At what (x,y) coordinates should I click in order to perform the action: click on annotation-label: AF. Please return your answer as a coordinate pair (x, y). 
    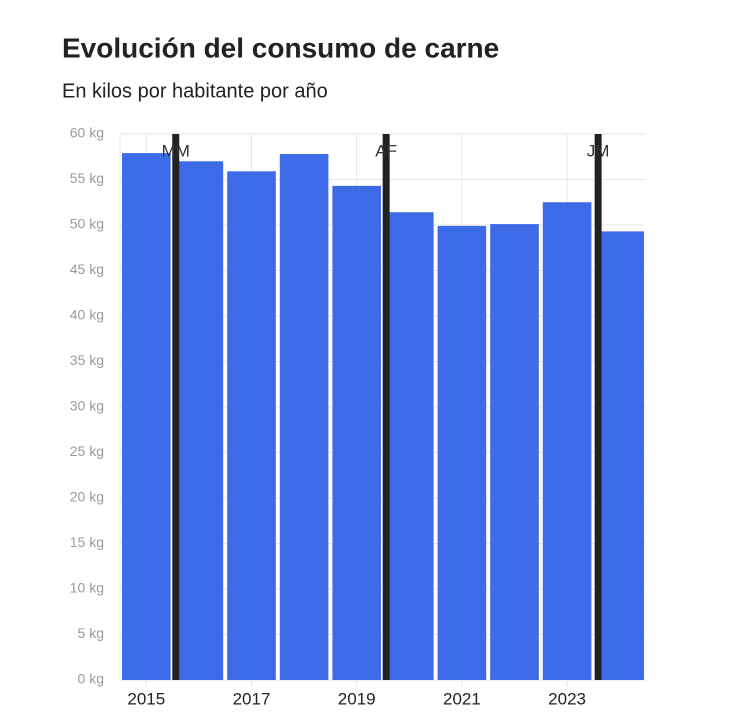
    Looking at the image, I should click on (386, 150).